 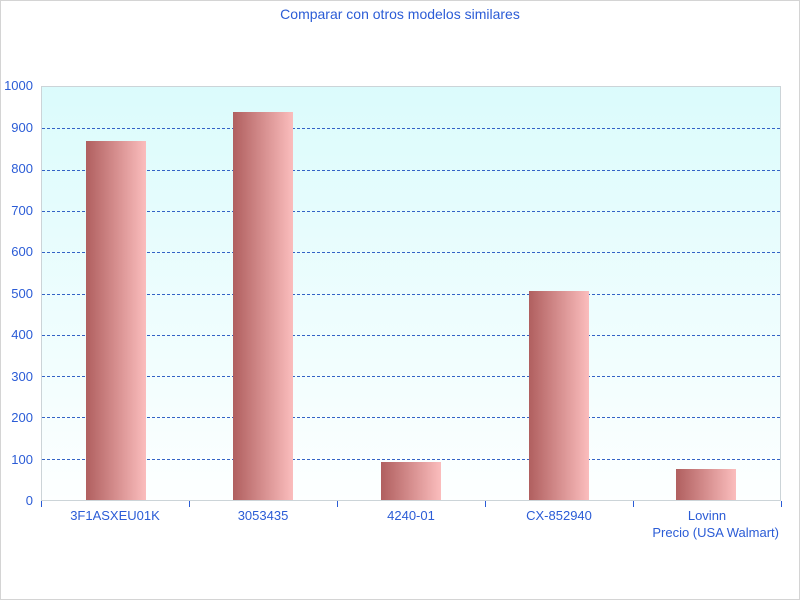 I want to click on y-axis-label-200: 200, so click(x=22, y=417).